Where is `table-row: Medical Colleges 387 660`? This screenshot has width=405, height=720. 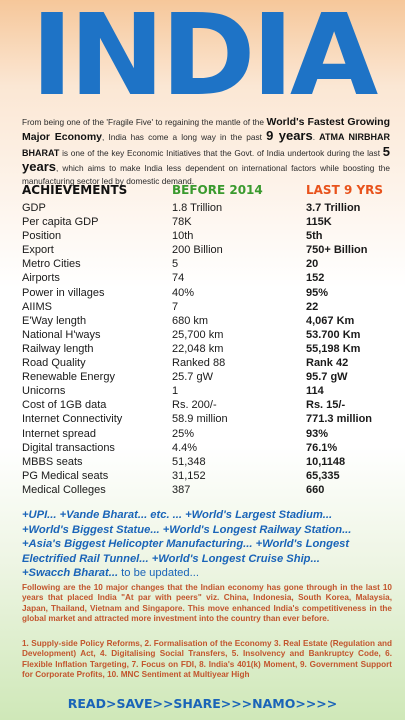 table-row: Medical Colleges 387 660 is located at coordinates (207, 490).